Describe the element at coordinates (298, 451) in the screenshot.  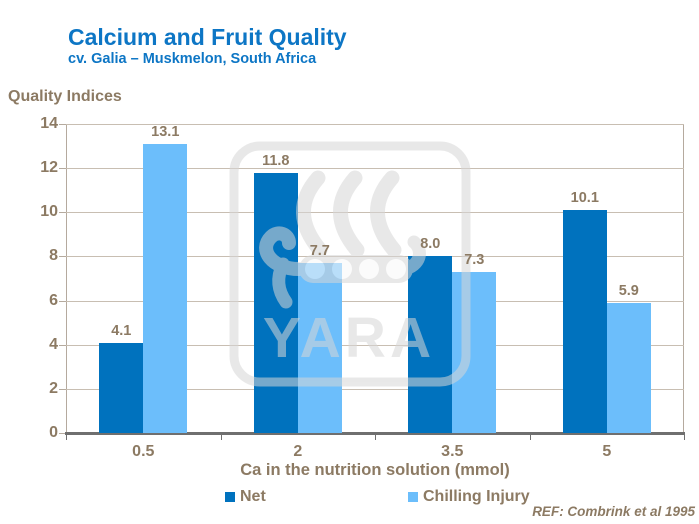
I see `x-category-label: 2` at that location.